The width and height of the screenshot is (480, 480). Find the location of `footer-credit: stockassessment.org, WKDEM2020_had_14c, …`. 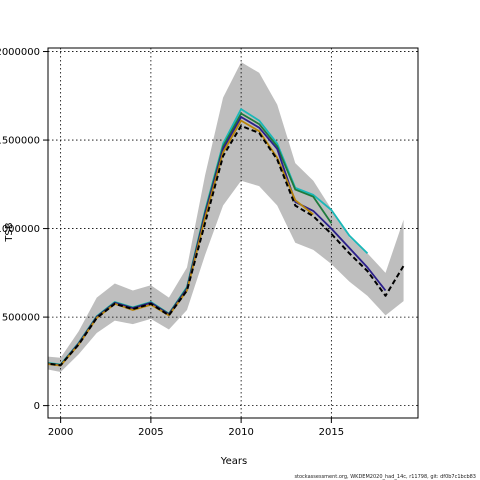

footer-credit: stockassessment.org, WKDEM2020_had_14c, … is located at coordinates (385, 477).